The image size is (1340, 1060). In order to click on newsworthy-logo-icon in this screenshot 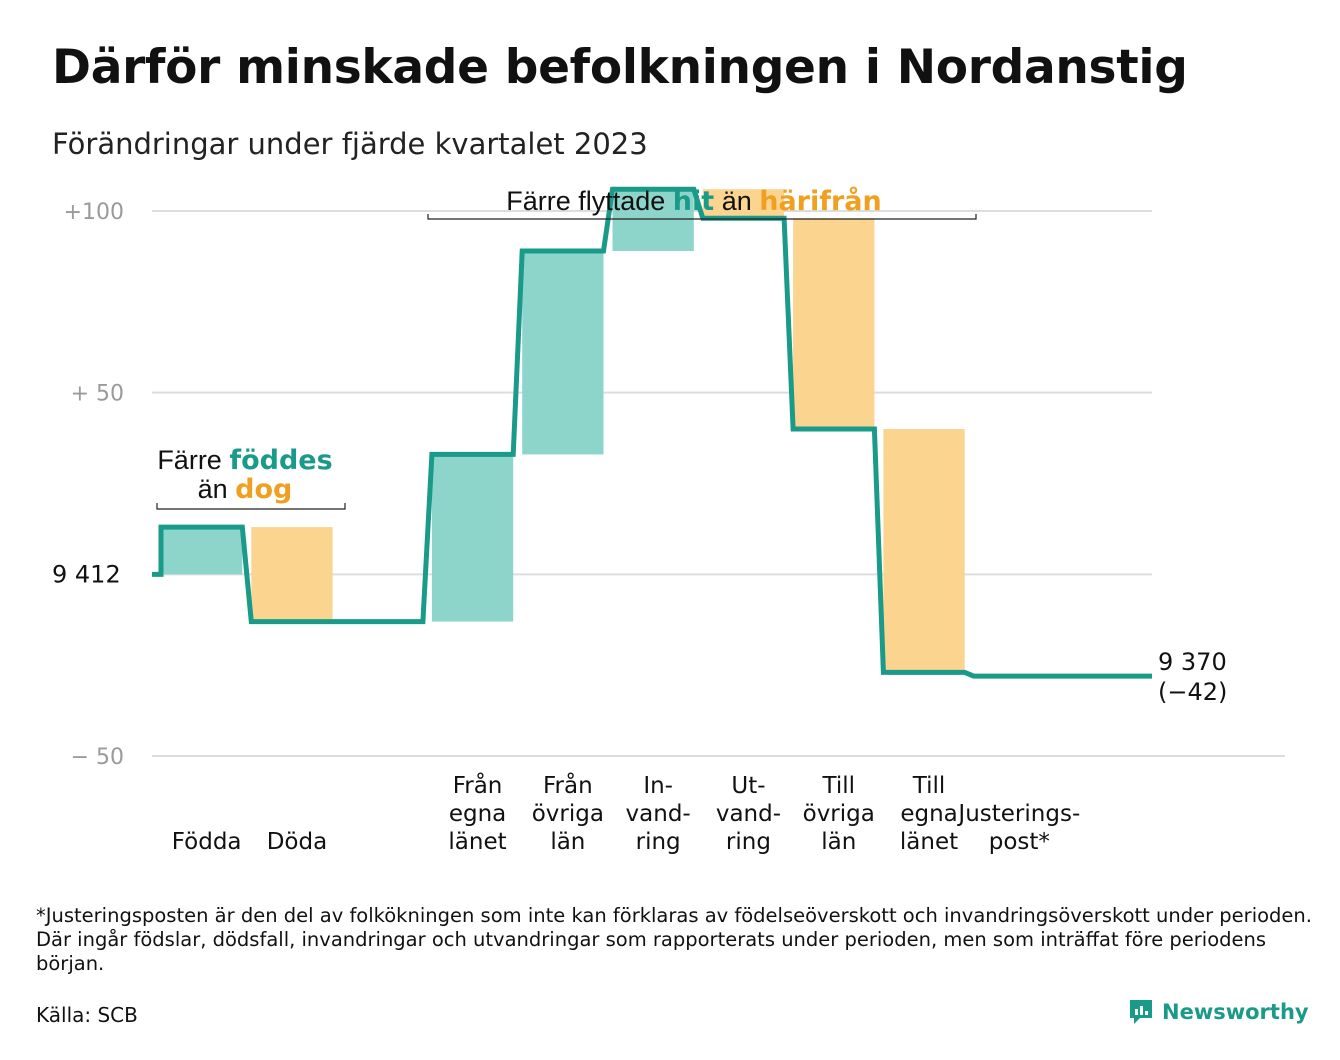, I will do `click(1141, 1012)`.